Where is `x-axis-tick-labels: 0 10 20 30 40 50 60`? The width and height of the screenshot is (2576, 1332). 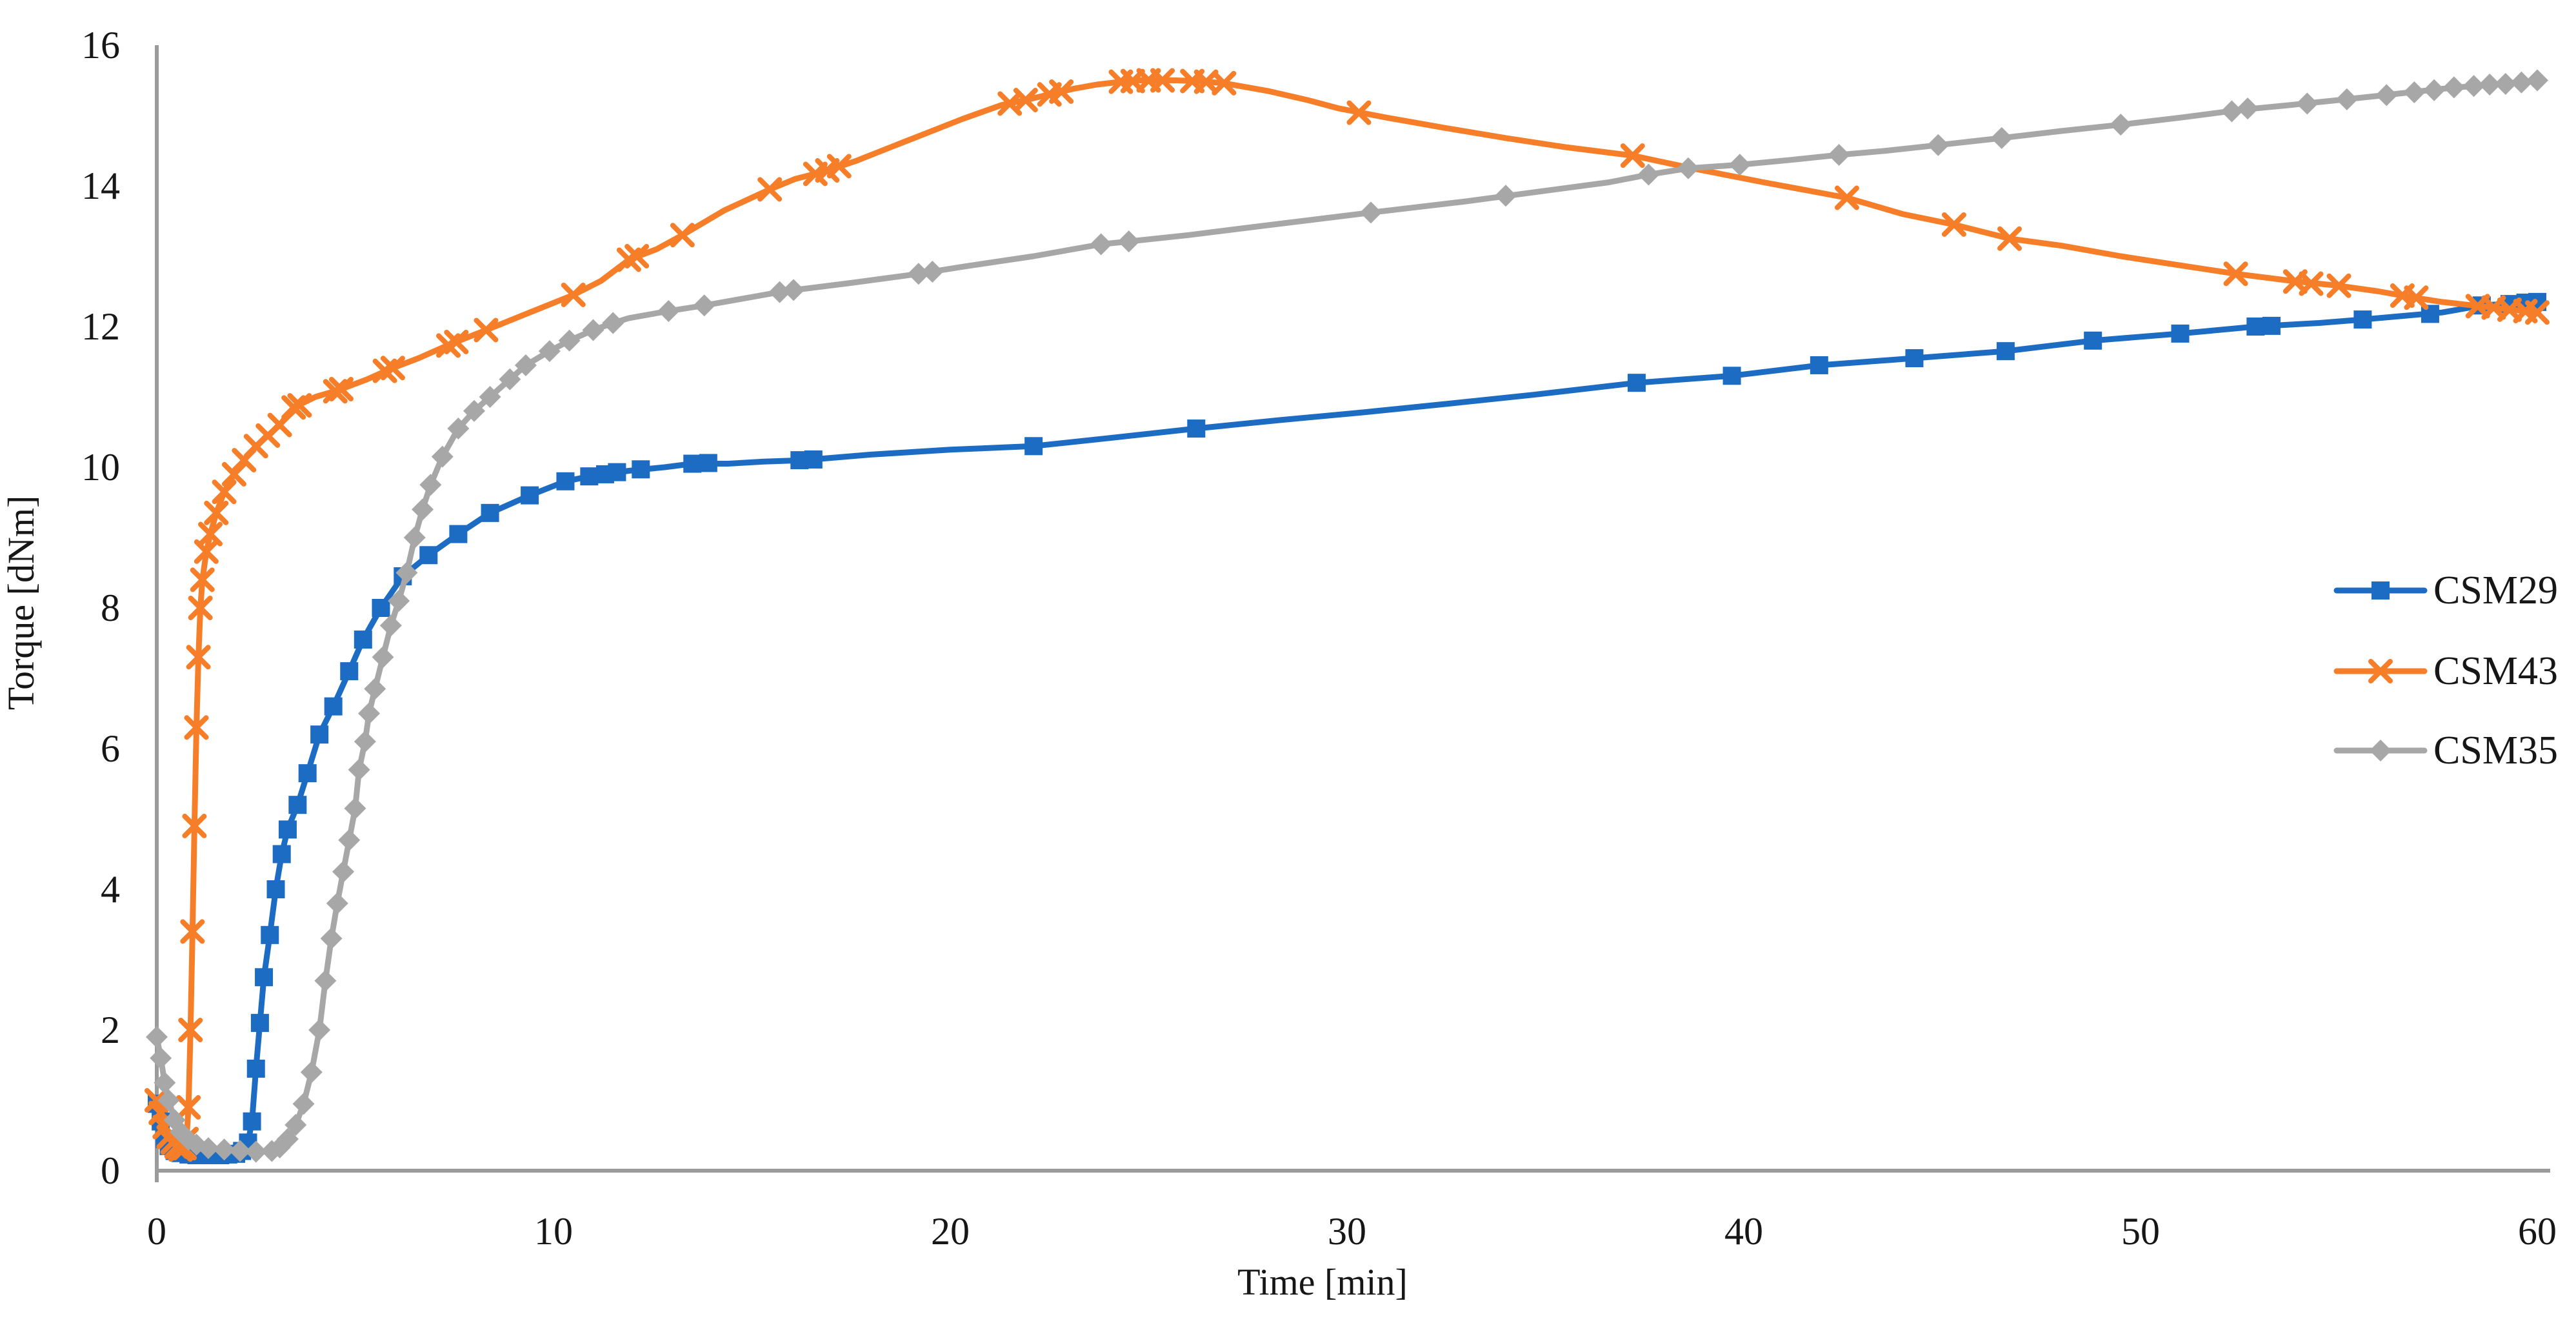
x-axis-tick-labels: 0 10 20 30 40 50 60 is located at coordinates (1352, 1231).